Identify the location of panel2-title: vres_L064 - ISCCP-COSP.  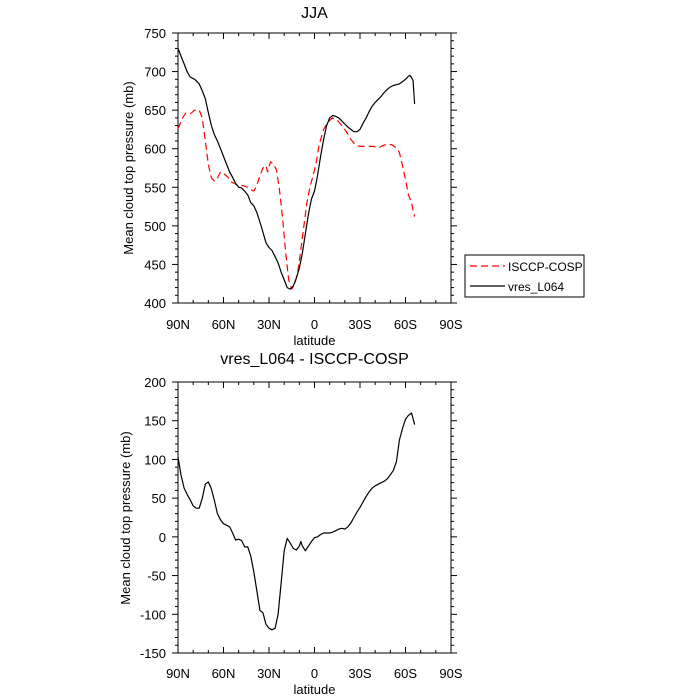
(314, 359).